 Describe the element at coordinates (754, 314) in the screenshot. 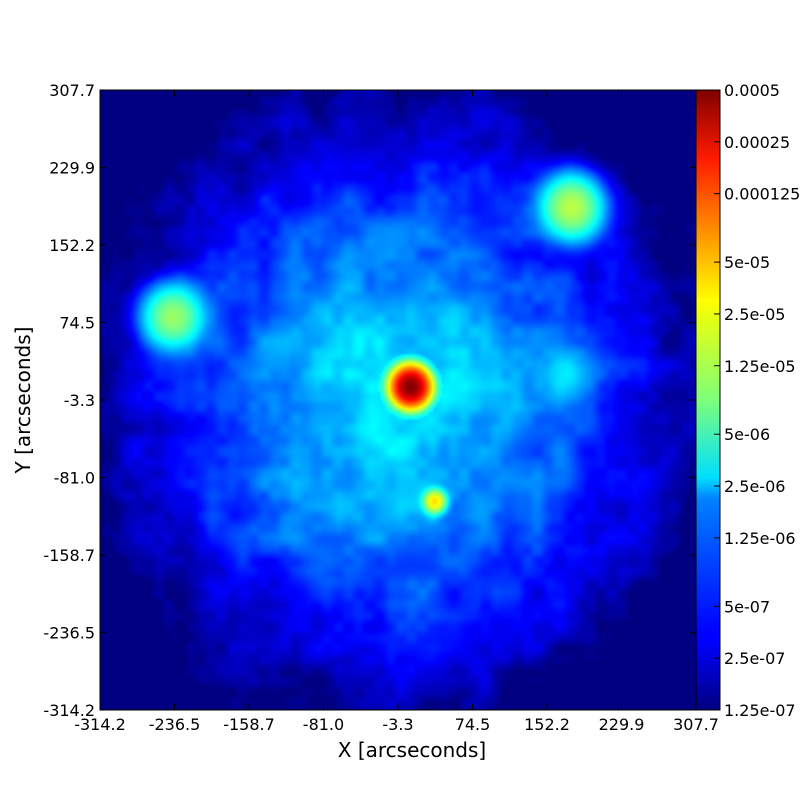

I see `colorbar-tick-label: 2.5e-05` at that location.